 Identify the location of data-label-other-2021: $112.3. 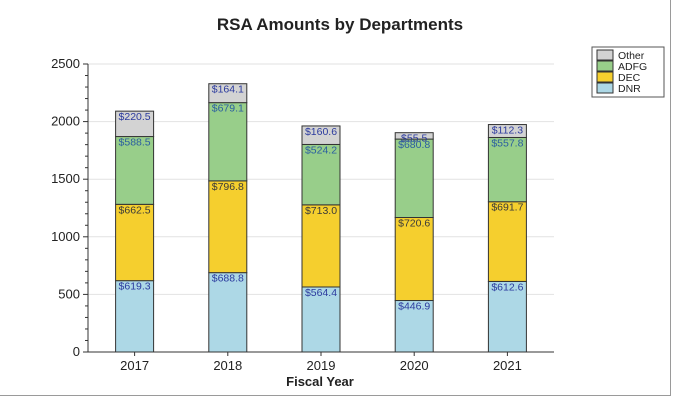
(507, 131).